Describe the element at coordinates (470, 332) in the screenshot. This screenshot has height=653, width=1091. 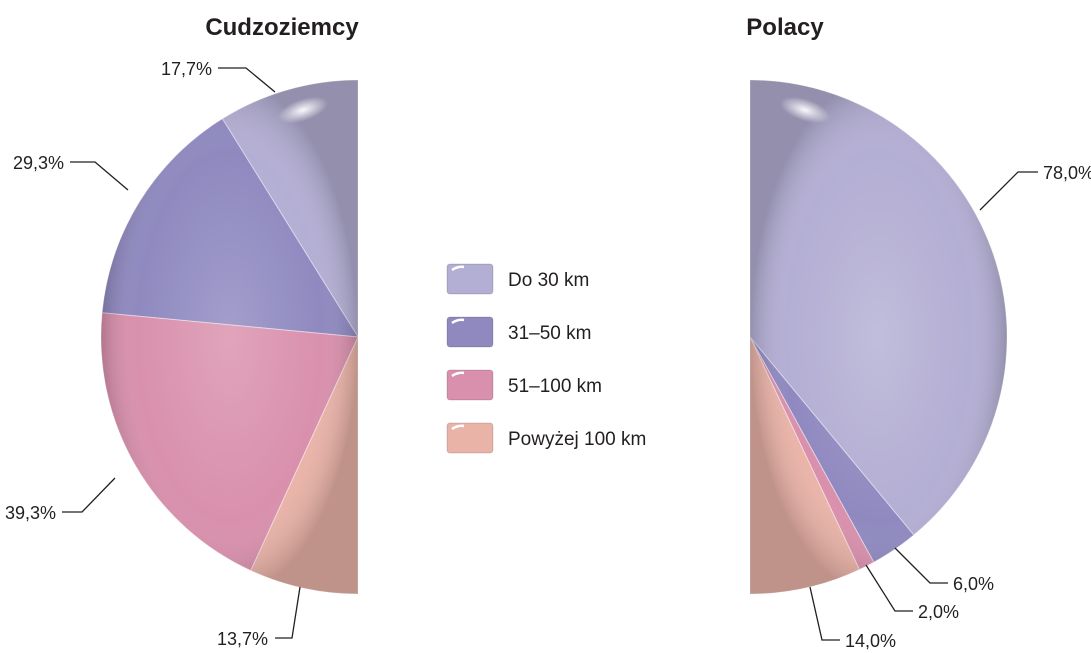
I see `legend-swatch-31-50-km` at that location.